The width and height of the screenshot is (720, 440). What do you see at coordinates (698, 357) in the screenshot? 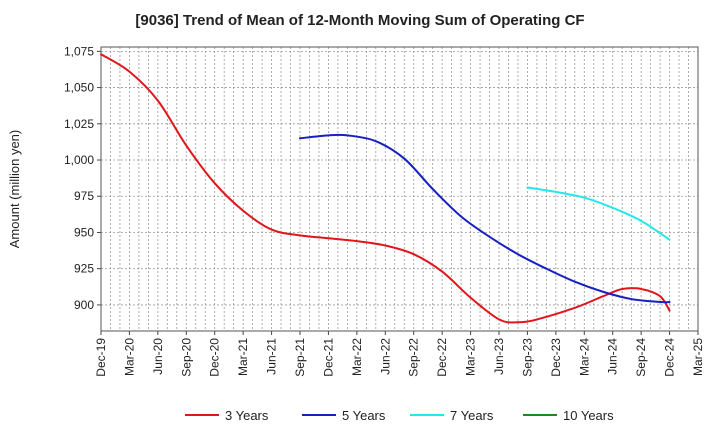
I see `x-tick-label: Mar-25` at bounding box center [698, 357].